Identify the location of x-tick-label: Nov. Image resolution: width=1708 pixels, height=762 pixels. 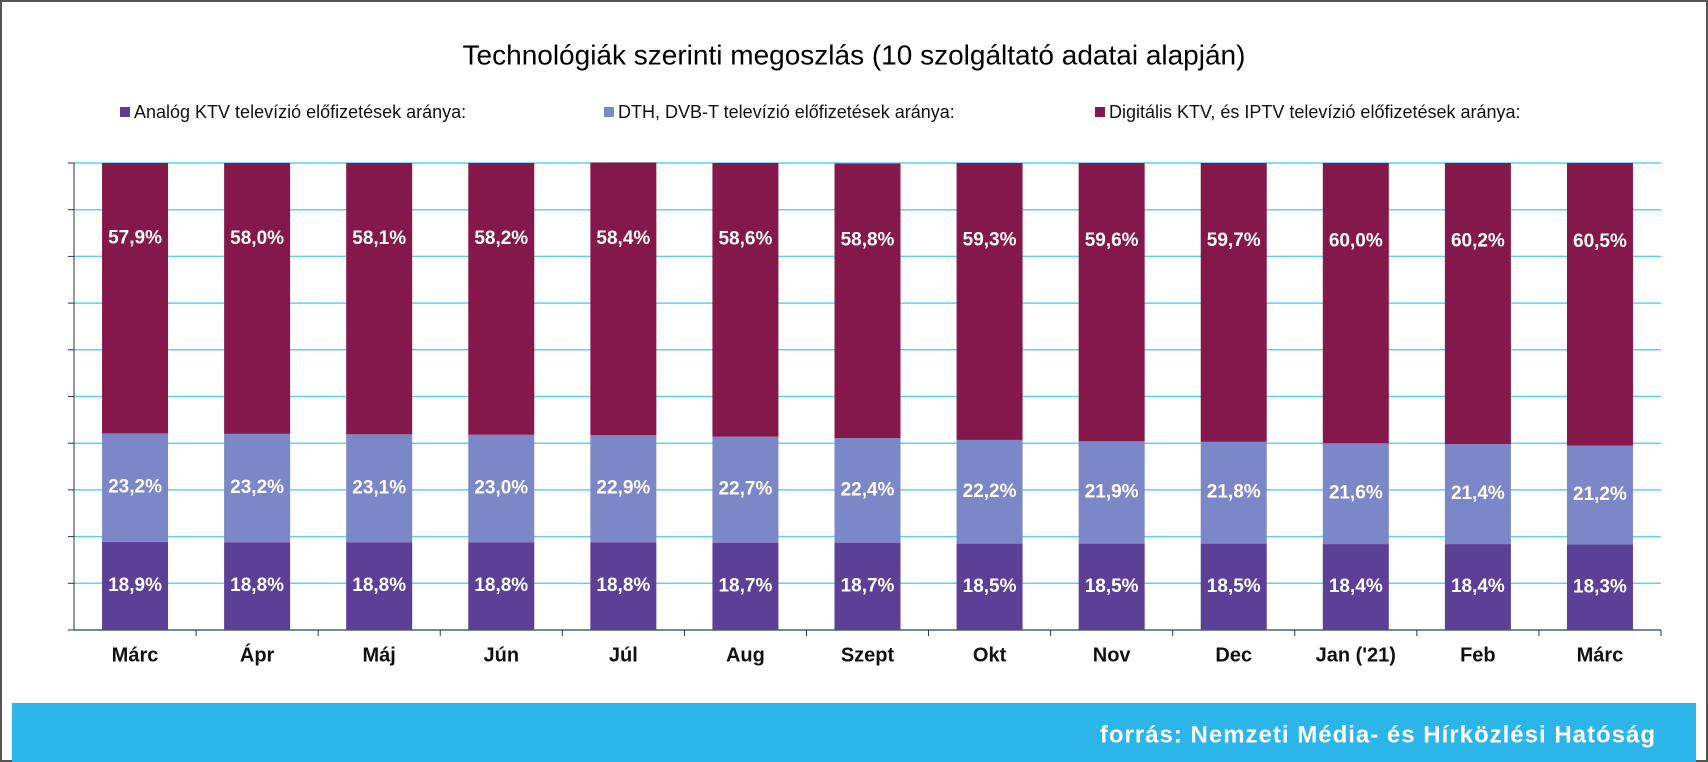
(1112, 655).